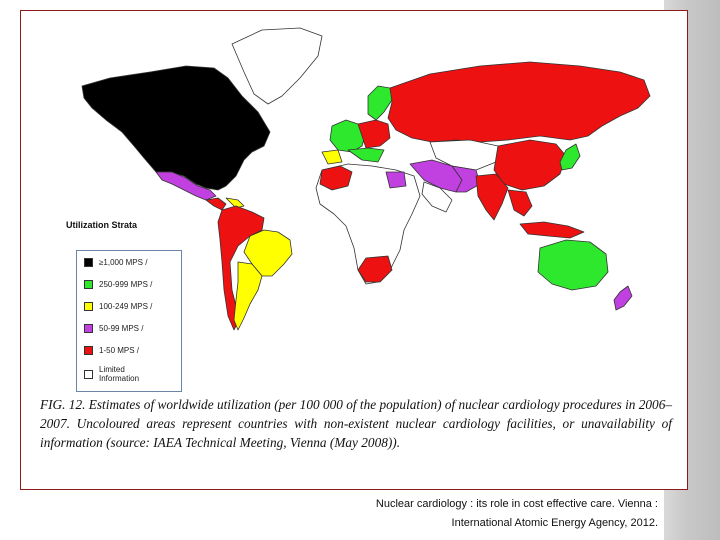 Image resolution: width=720 pixels, height=540 pixels. Describe the element at coordinates (573, 265) in the screenshot. I see `region-australia` at that location.